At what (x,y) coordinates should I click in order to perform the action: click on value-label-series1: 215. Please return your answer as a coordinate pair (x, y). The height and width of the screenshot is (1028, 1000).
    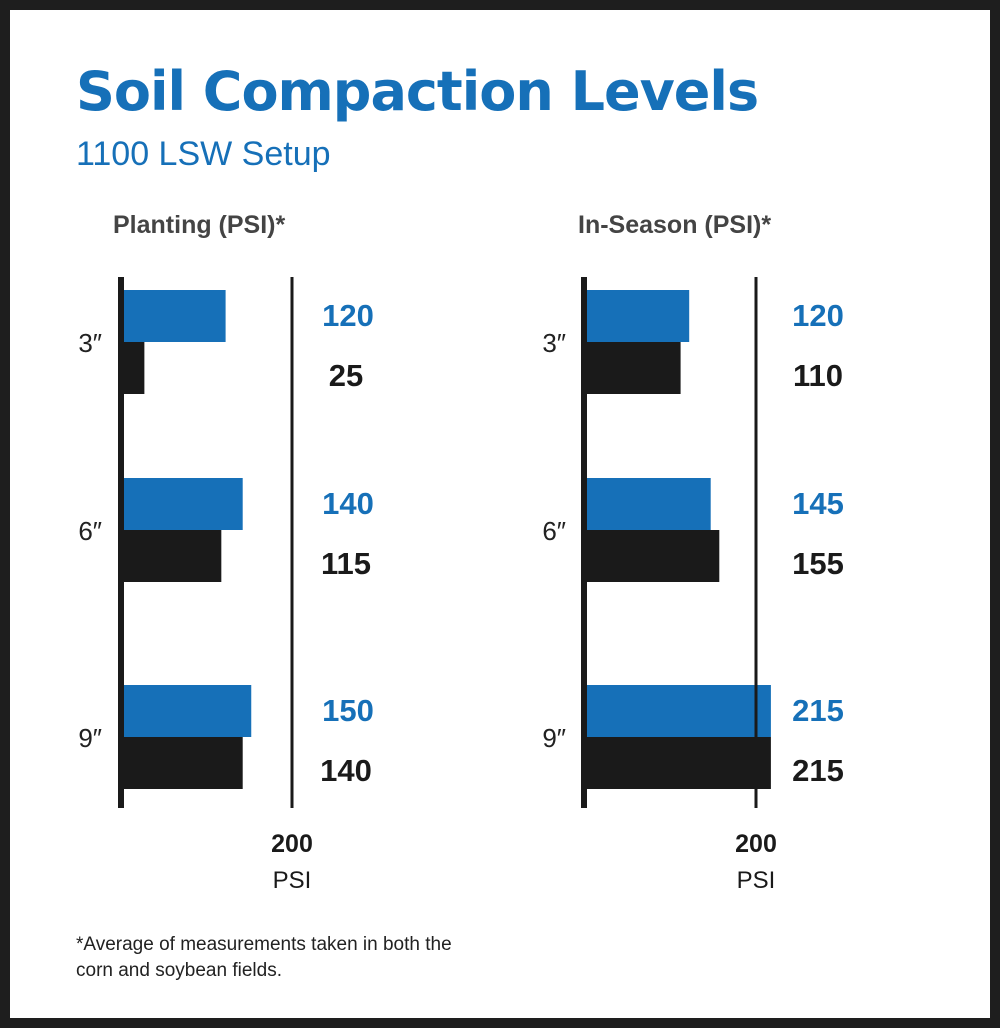
    Looking at the image, I should click on (818, 710).